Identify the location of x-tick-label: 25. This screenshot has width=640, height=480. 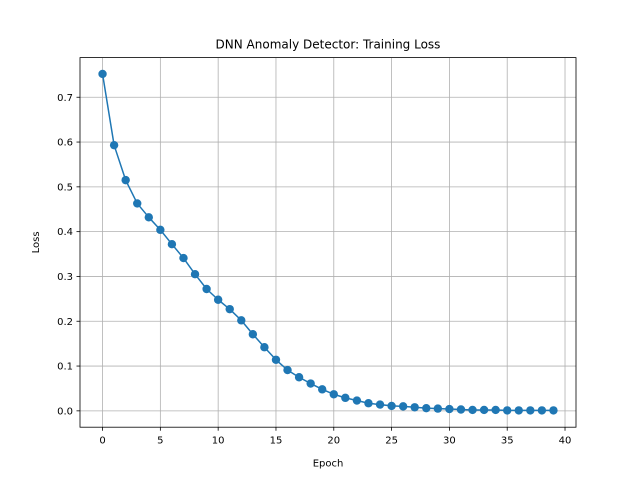
(391, 441).